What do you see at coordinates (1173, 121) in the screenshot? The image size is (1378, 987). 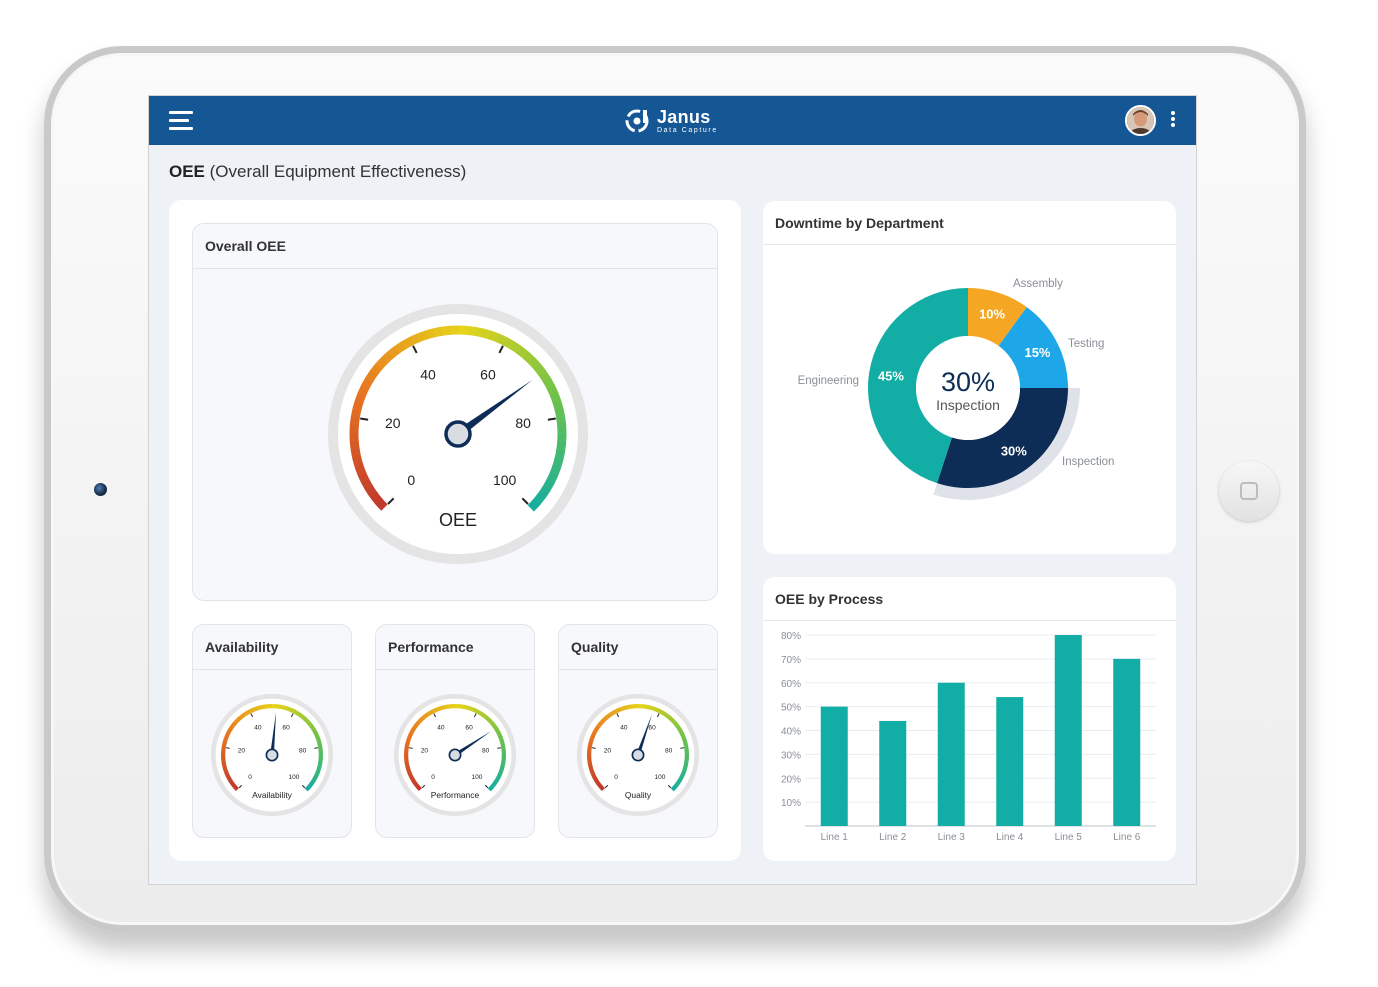 I see `kebab-menu-icon` at bounding box center [1173, 121].